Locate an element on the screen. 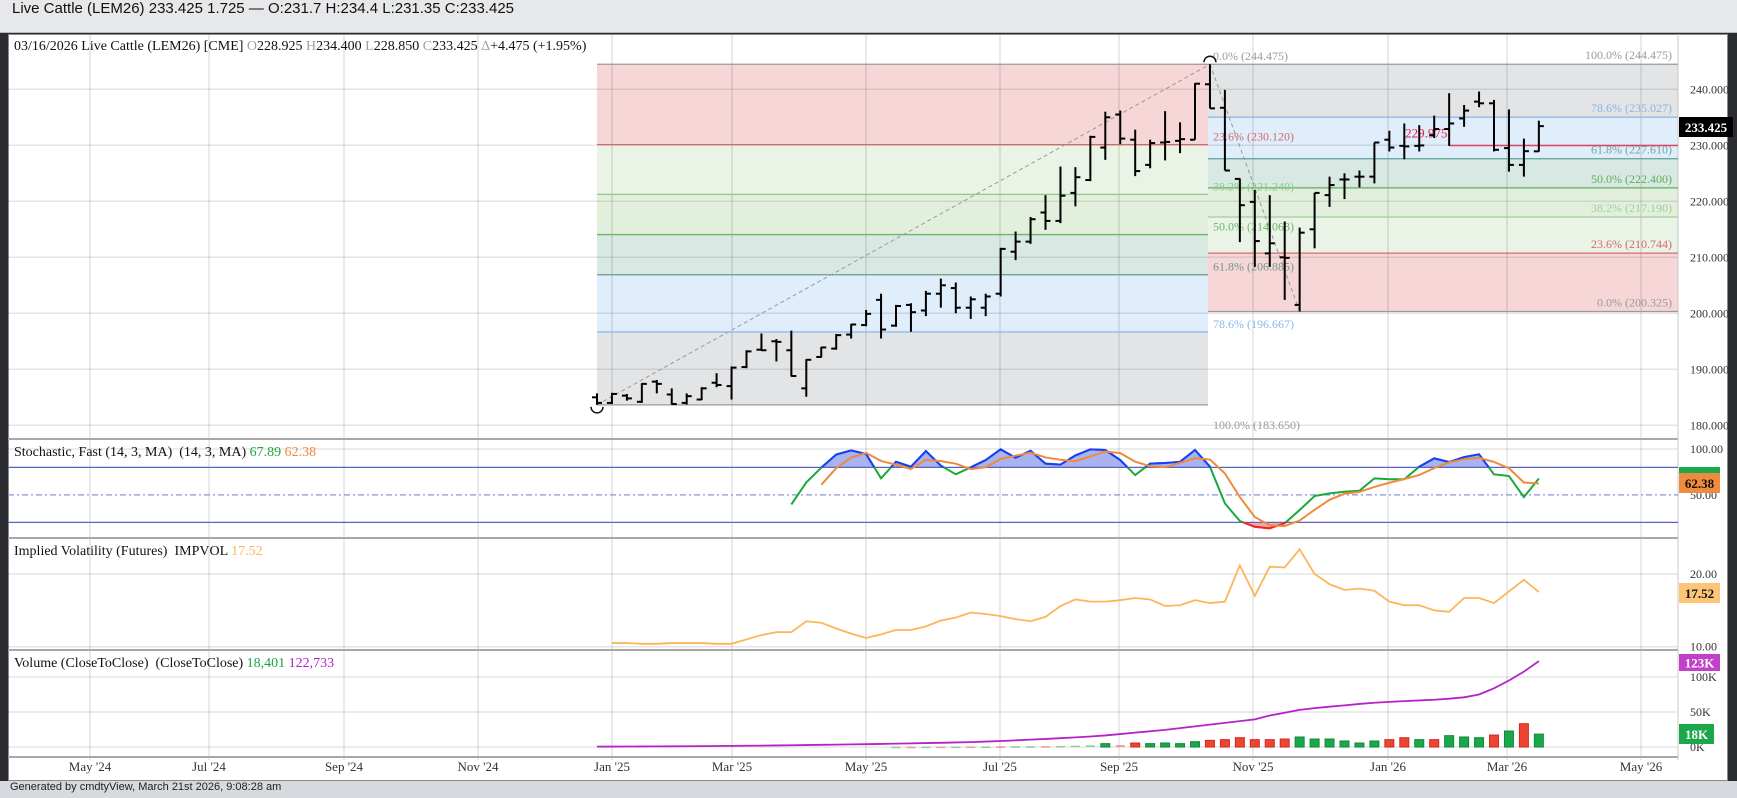  impvol-line is located at coordinates (1075, 596).